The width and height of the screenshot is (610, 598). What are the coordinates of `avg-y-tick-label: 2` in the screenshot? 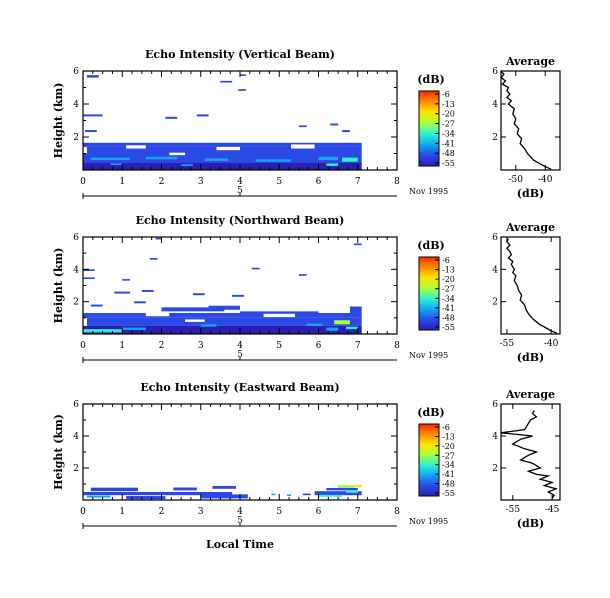 It's located at (495, 138).